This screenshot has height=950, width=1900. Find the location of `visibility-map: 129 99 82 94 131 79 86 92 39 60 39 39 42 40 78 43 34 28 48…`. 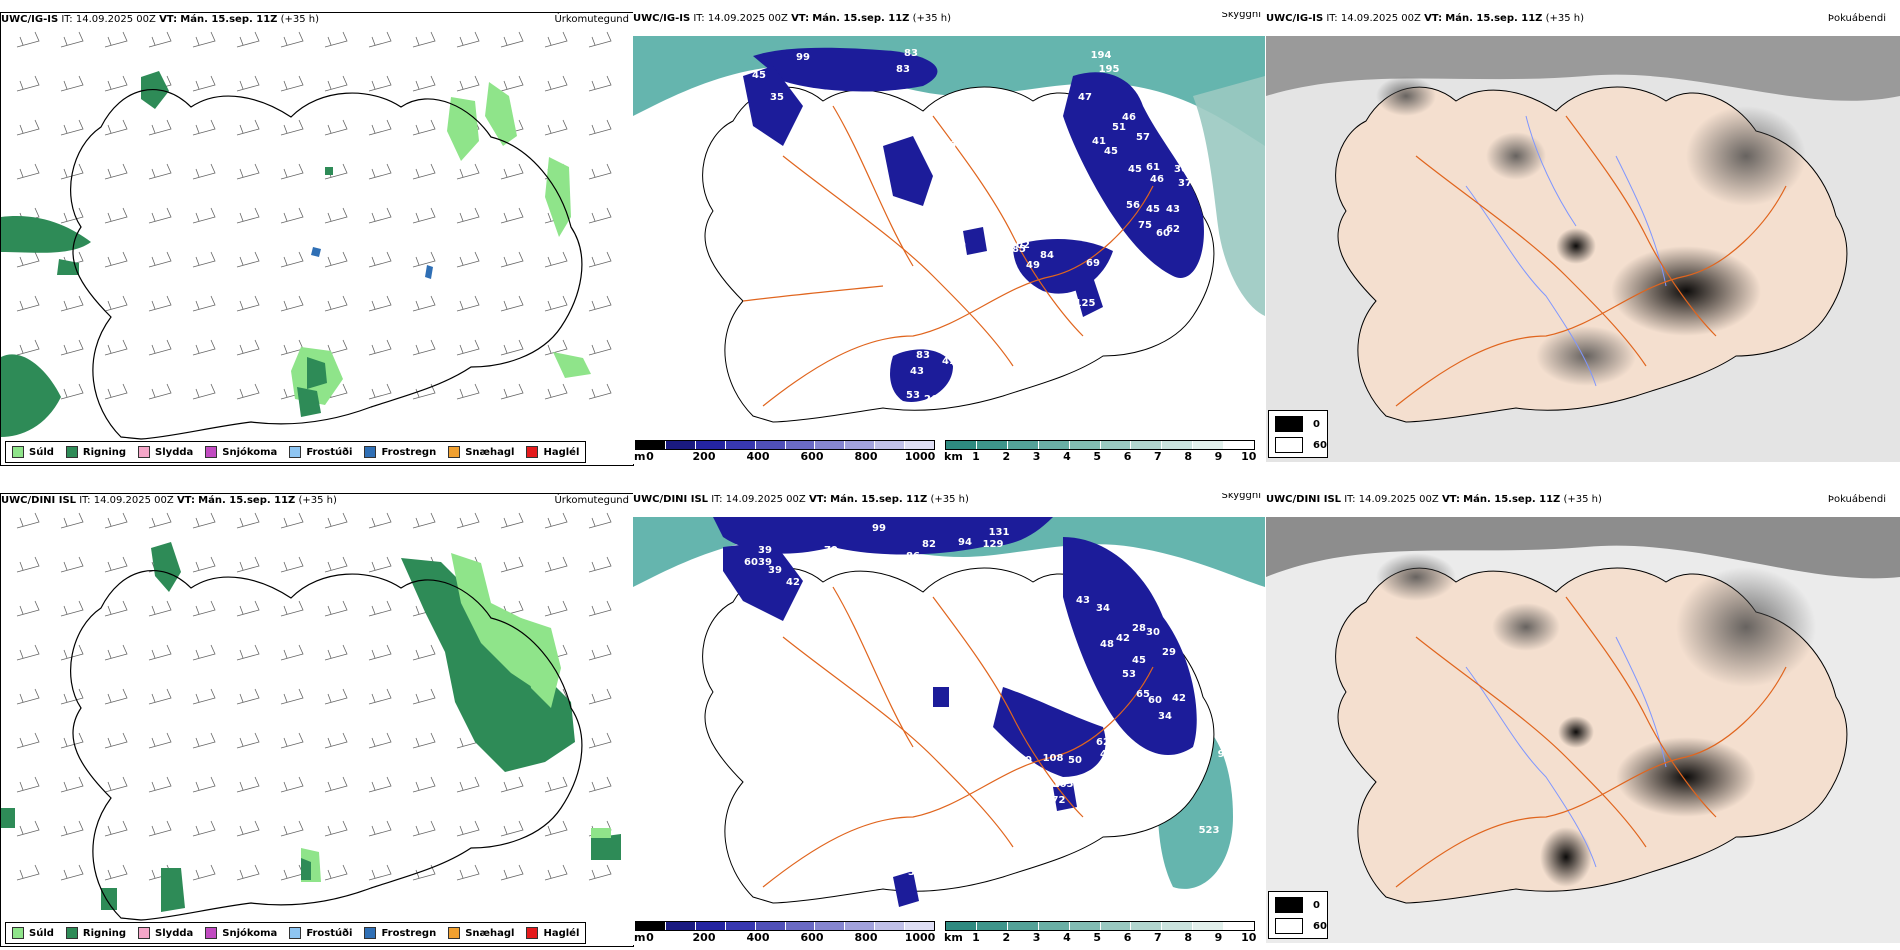

visibility-map: 129 99 82 94 131 79 86 92 39 60 39 39 42 40 78 43 34 28 48… is located at coordinates (949, 717).